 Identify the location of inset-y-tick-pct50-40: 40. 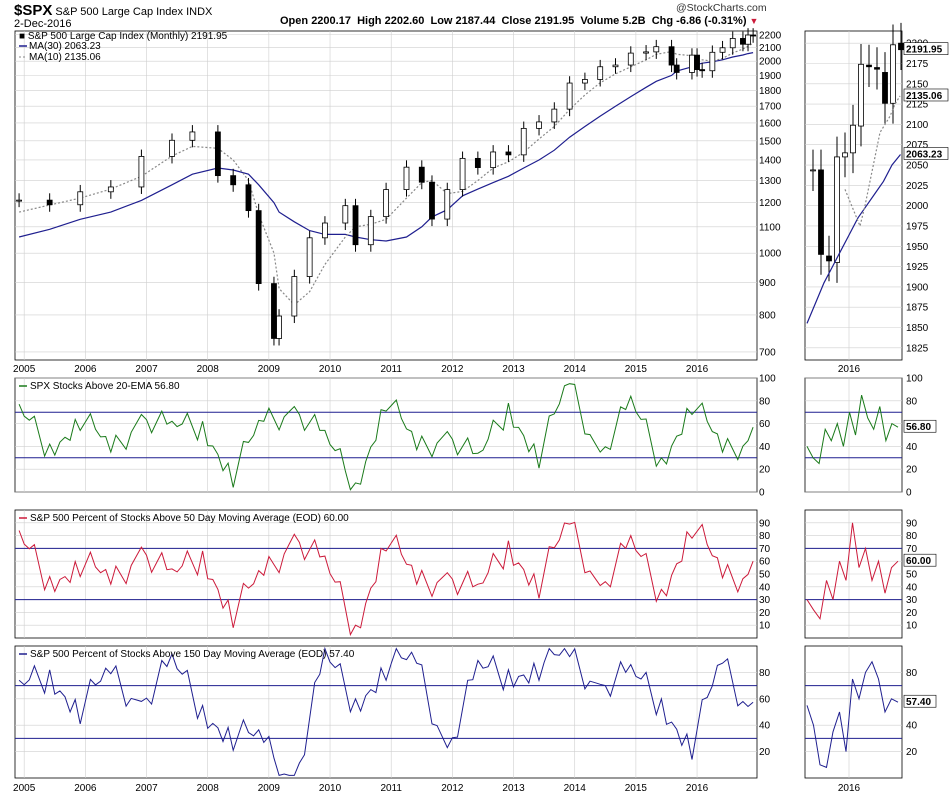
(912, 587).